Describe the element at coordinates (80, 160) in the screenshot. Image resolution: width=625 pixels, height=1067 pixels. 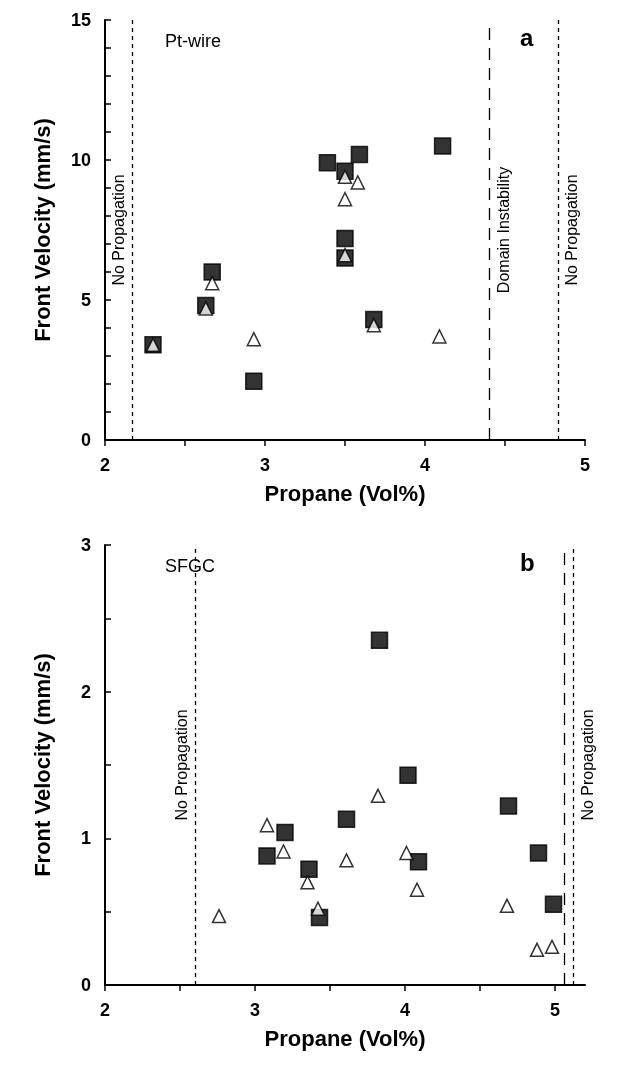
I see `y-tick-label: 10` at that location.